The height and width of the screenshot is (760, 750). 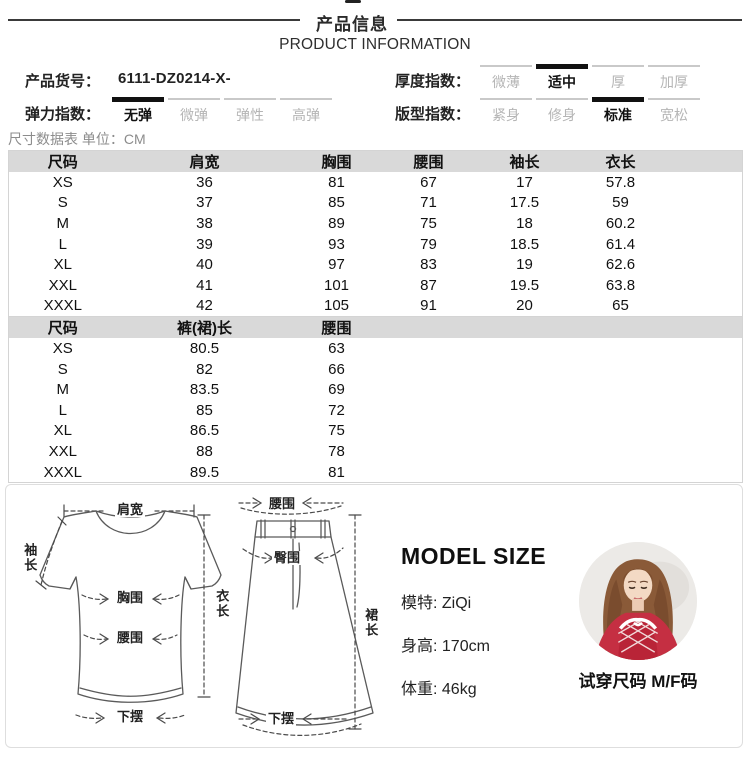 I want to click on size-cell: 80.5, so click(x=204, y=348).